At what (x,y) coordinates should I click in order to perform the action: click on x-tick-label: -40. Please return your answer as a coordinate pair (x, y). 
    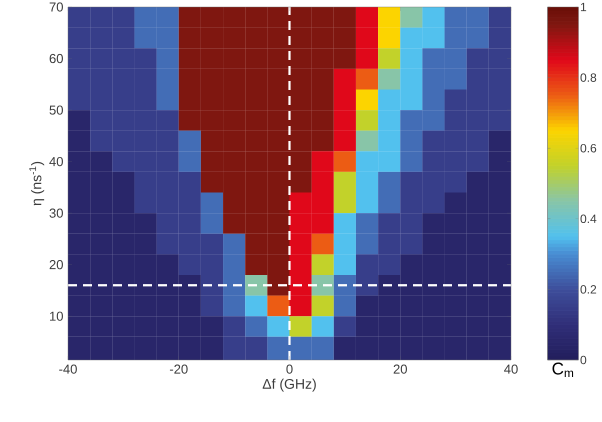
    Looking at the image, I should click on (68, 369).